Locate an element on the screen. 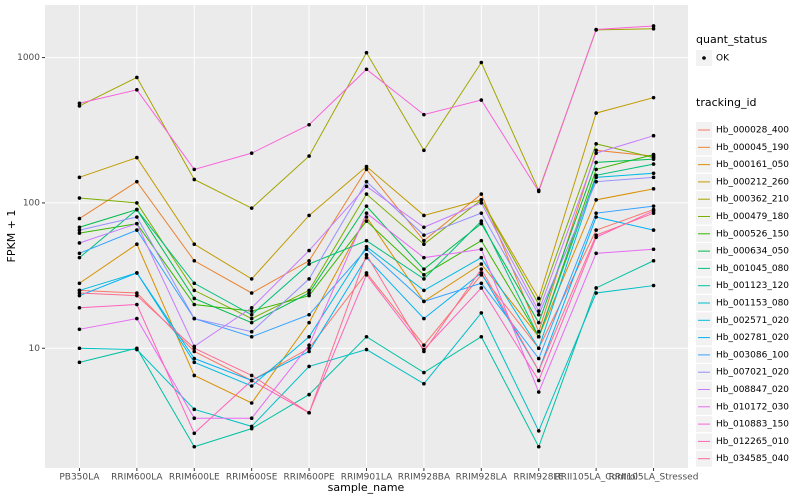 This screenshot has width=800, height=500. x-tick-label: RRII105LA_Stressed is located at coordinates (654, 478).